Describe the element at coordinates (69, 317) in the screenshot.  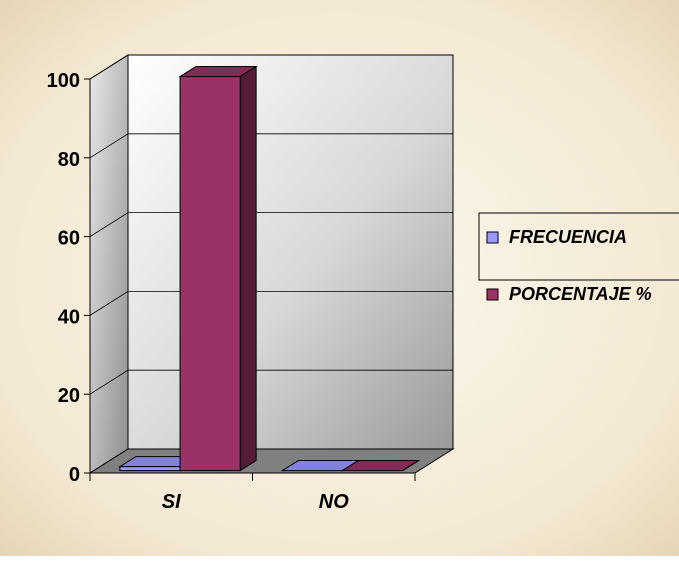
I see `y-tick-label: 40` at that location.